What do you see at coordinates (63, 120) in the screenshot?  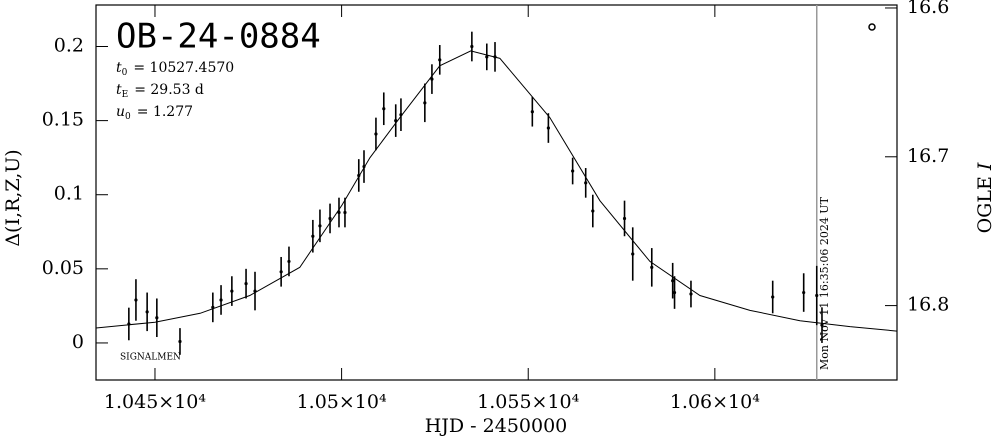 I see `y-tick-label: 0.15` at bounding box center [63, 120].